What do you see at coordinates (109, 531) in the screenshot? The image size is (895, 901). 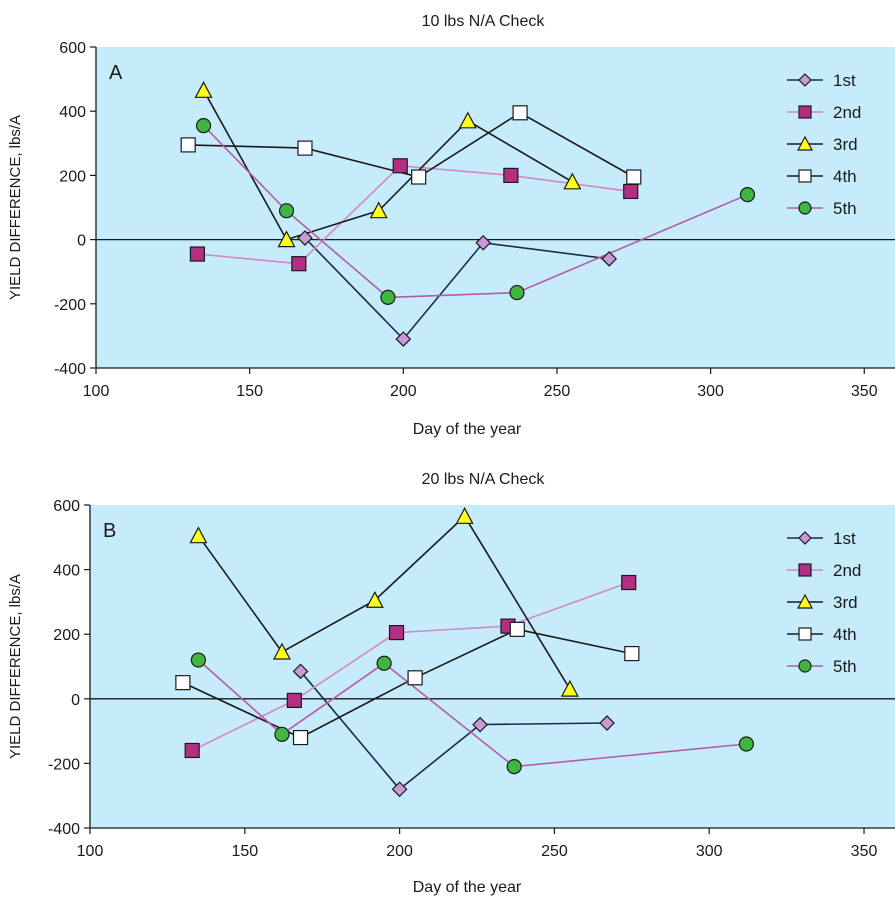 I see `panel-letter: B` at bounding box center [109, 531].